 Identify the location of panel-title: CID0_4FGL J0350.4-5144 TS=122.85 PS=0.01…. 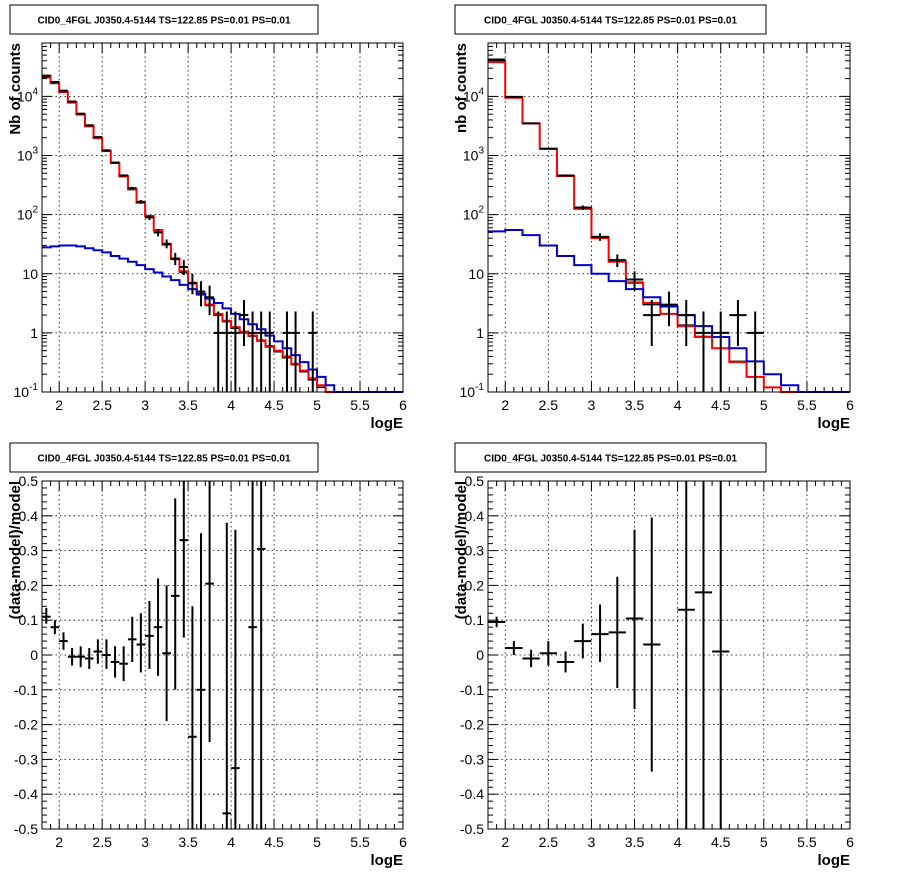
(163, 459).